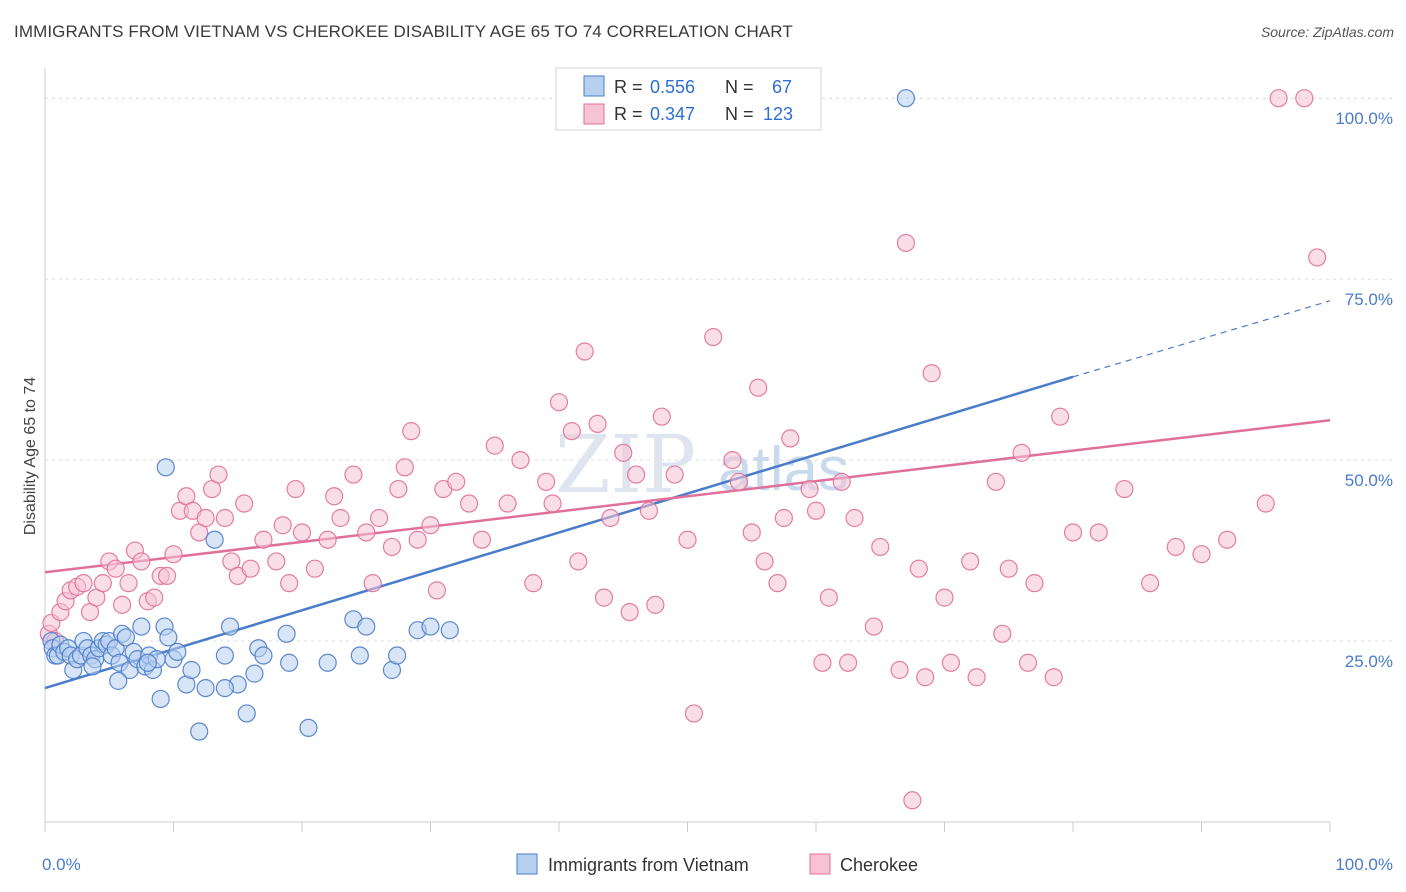 The width and height of the screenshot is (1406, 892). What do you see at coordinates (672, 114) in the screenshot?
I see `legend-r-value-cherokee: 0.347` at bounding box center [672, 114].